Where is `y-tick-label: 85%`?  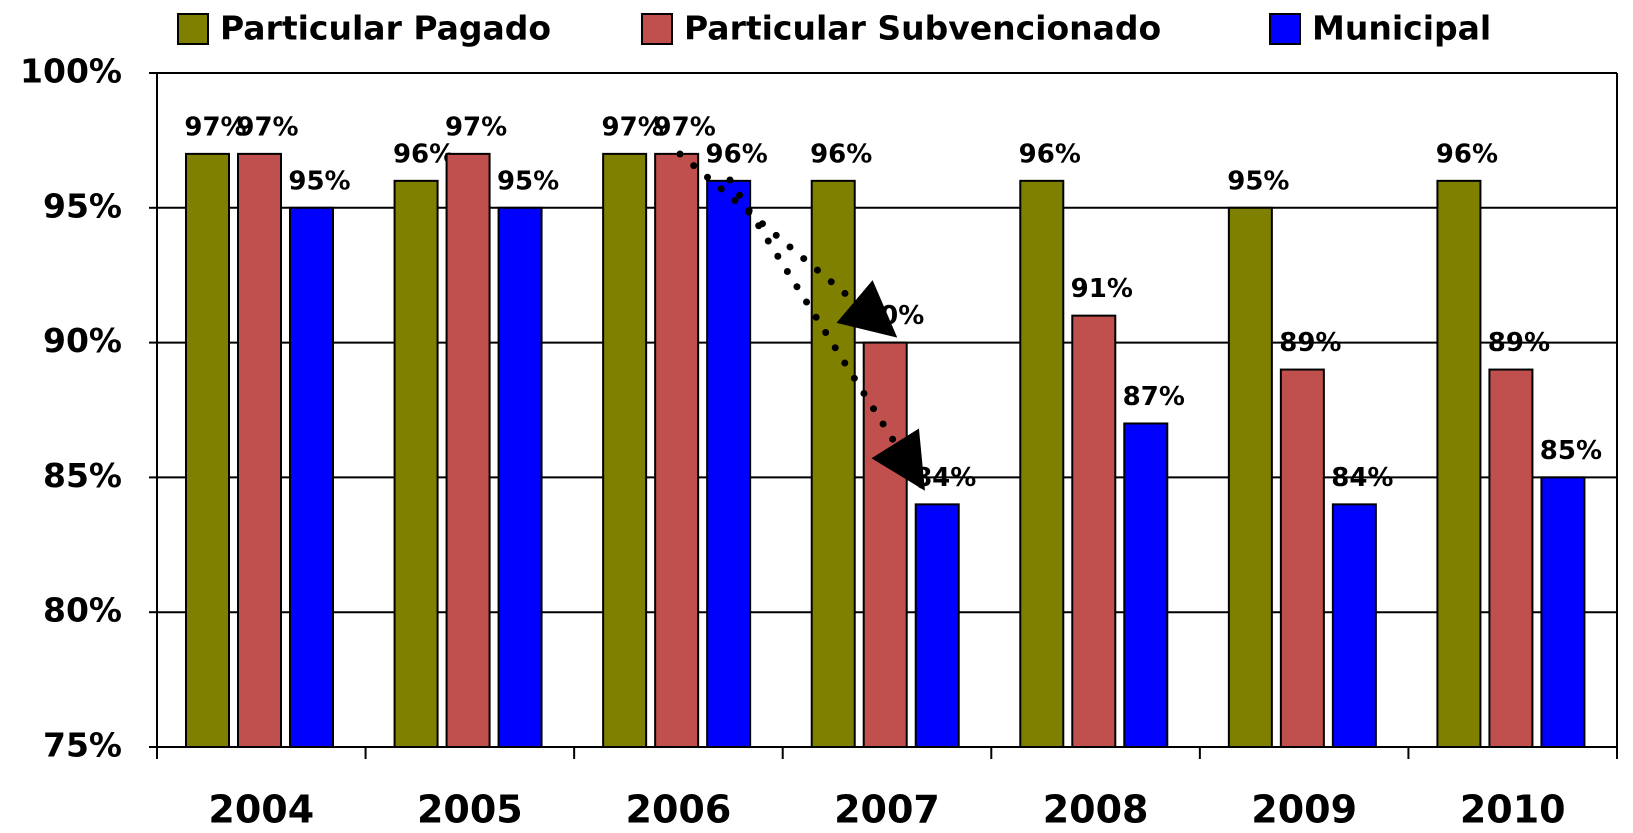
y-tick-label: 85% is located at coordinates (82, 475).